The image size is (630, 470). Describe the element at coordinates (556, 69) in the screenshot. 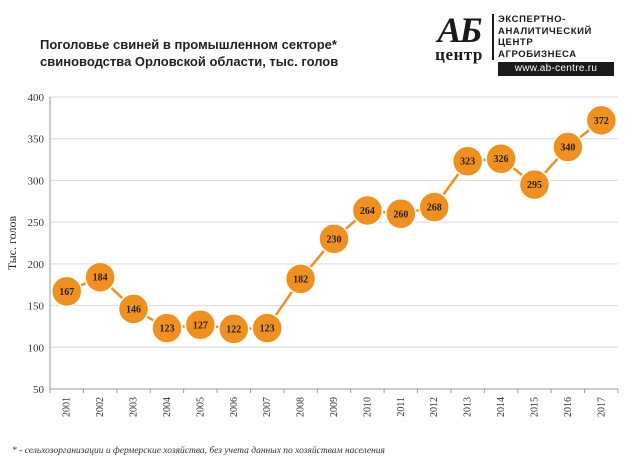

I see `logo-url: www.ab-centre.ru` at that location.